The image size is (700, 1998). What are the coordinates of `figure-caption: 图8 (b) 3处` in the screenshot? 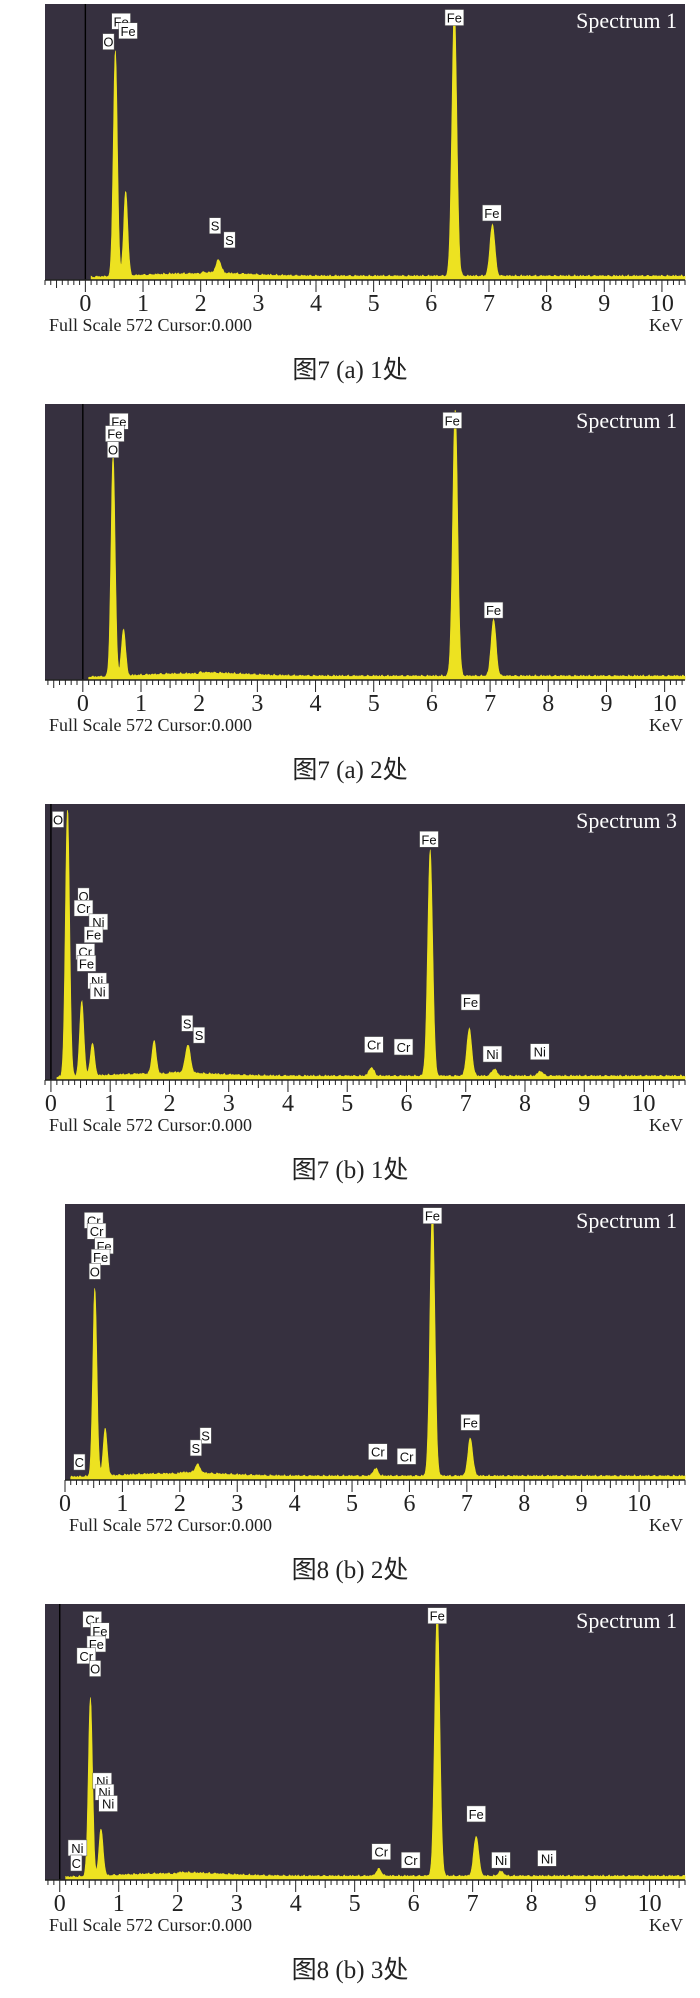 It's located at (350, 1970).